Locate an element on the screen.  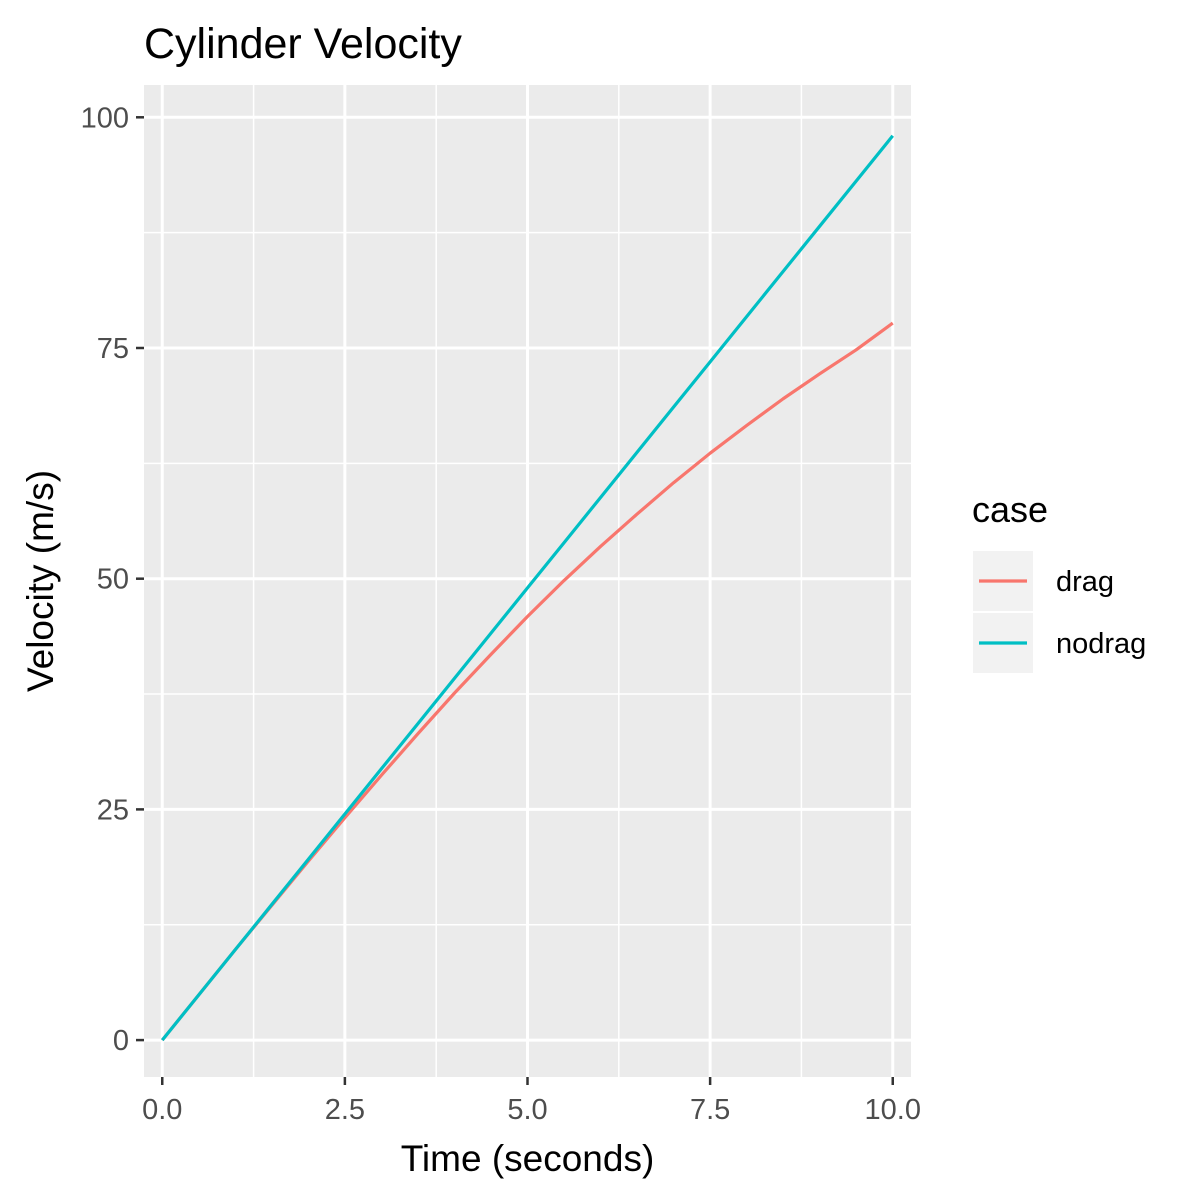
y-axis-title: Velocity (m/s) is located at coordinates (40, 581).